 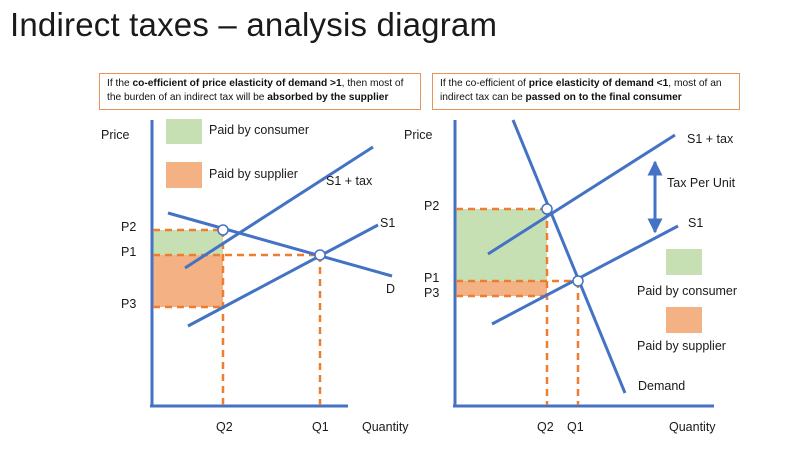 What do you see at coordinates (320, 255) in the screenshot?
I see `left-original-equilibrium-point` at bounding box center [320, 255].